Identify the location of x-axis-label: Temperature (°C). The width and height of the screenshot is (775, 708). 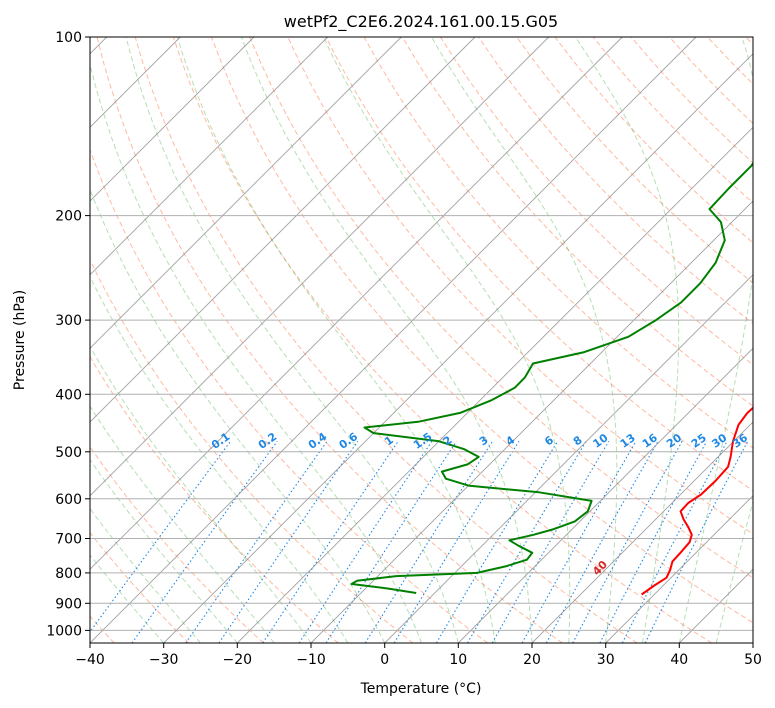
(421, 689).